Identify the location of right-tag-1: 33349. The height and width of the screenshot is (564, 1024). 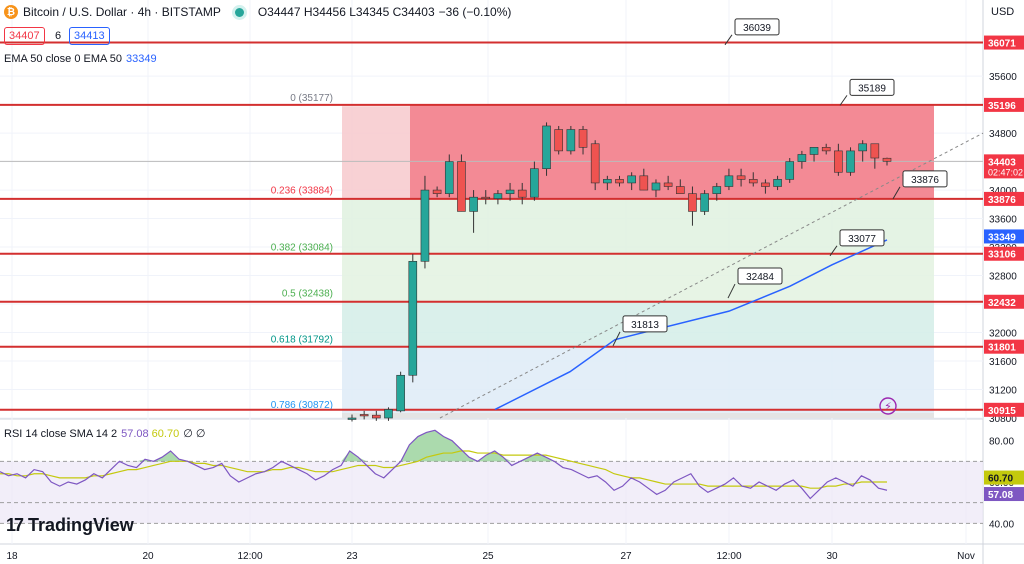
(1002, 237).